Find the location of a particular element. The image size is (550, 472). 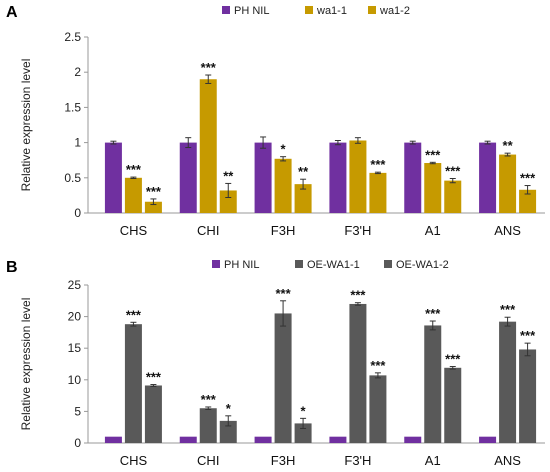

legend-label: wa1-1 is located at coordinates (331, 11).